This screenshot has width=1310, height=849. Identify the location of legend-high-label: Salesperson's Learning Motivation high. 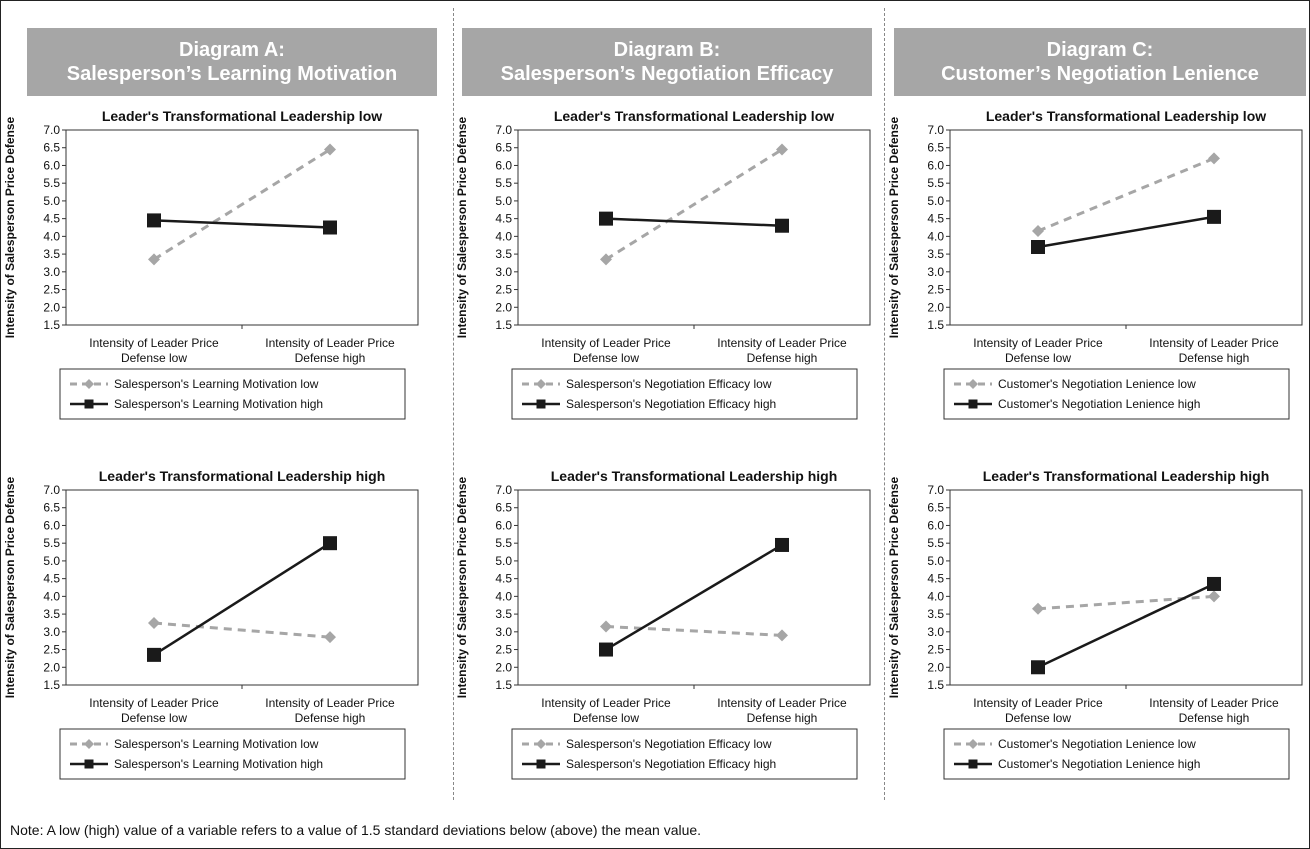
(218, 404).